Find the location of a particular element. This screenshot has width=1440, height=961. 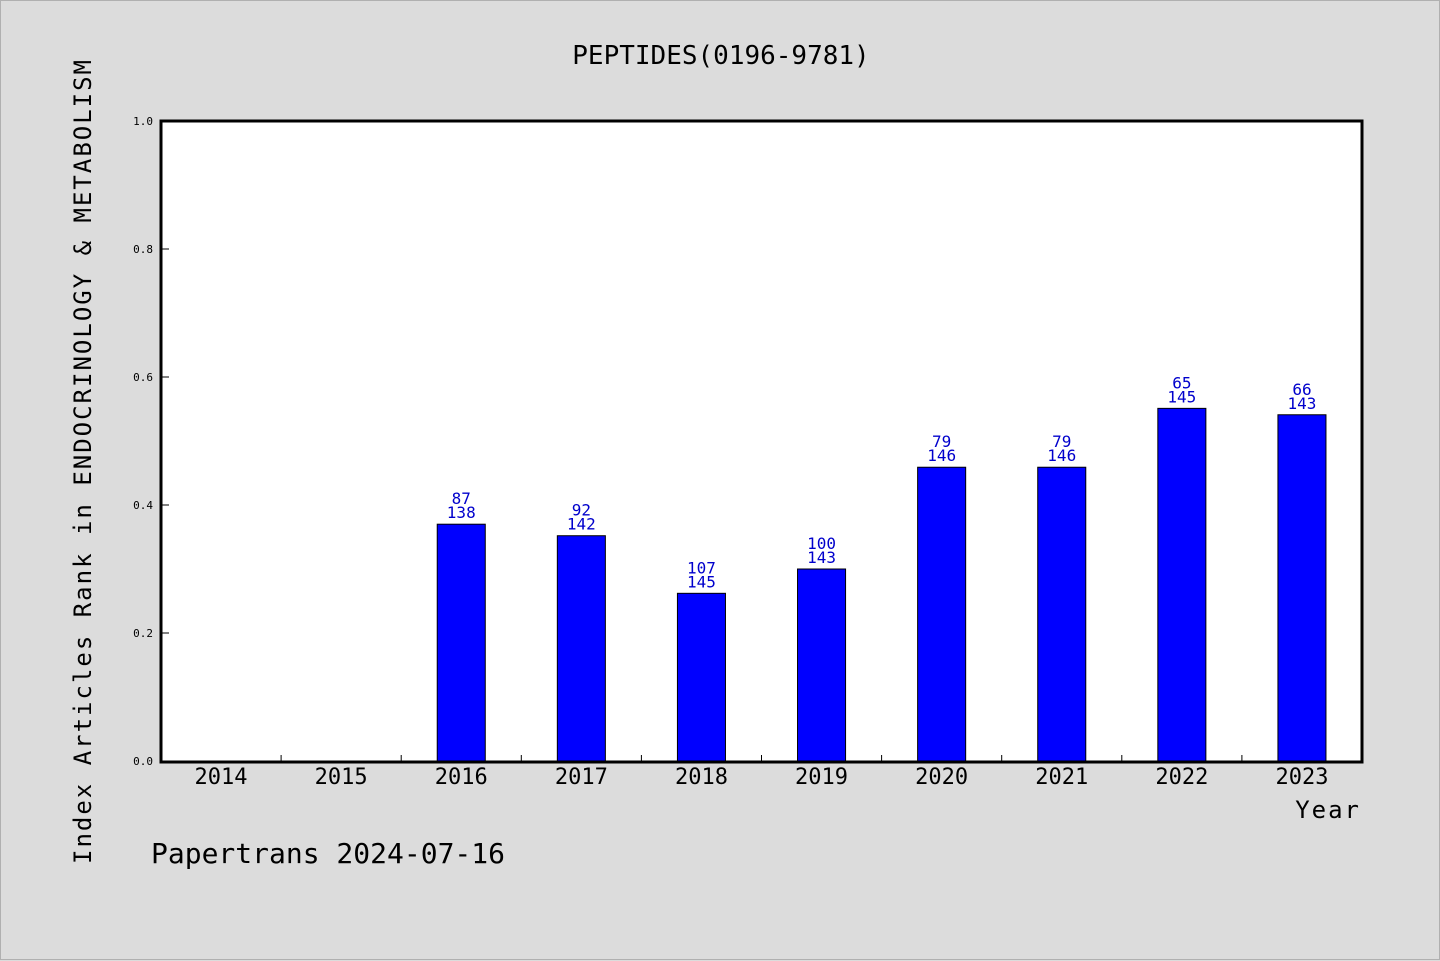

x-axis-label: Year is located at coordinates (1328, 810).